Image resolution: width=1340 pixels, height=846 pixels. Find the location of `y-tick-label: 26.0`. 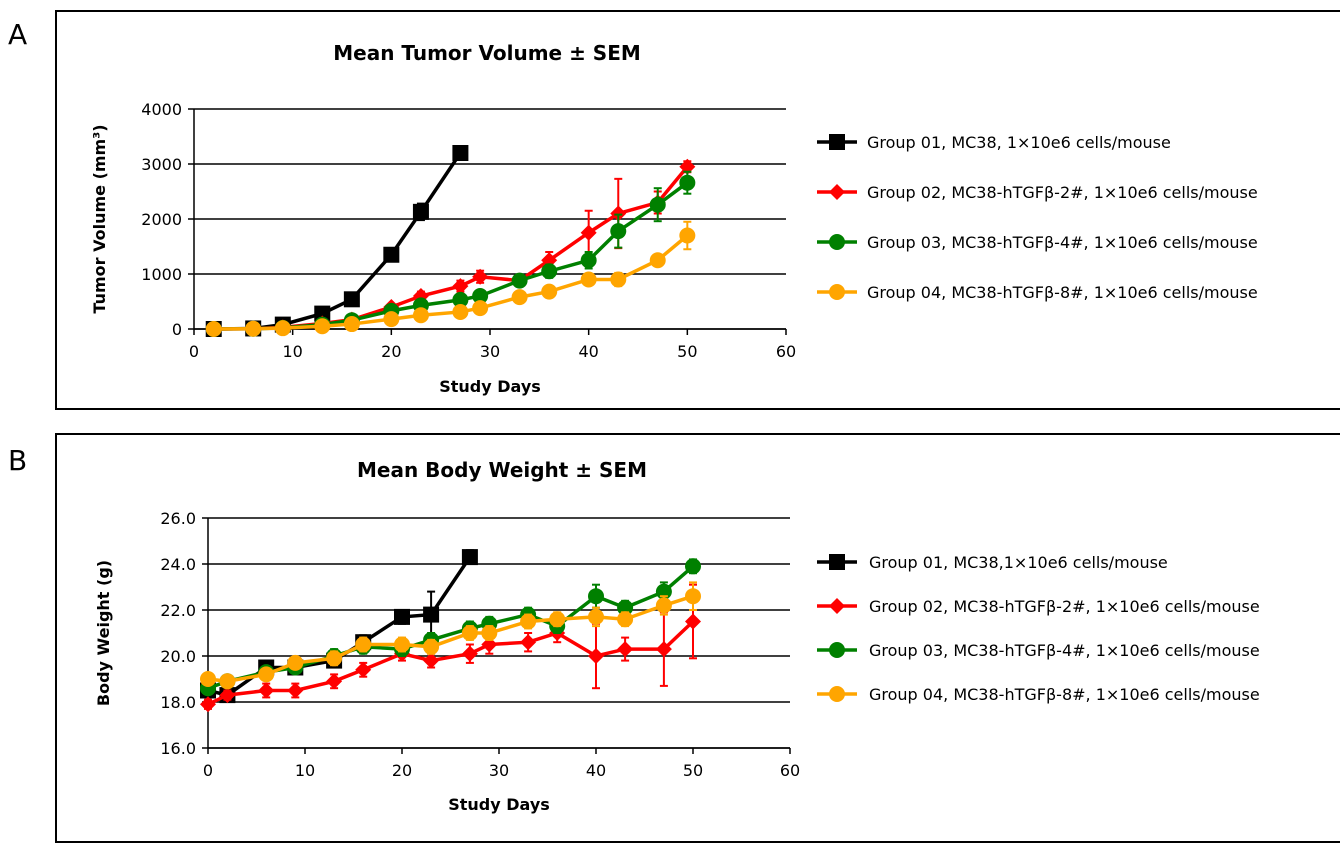

y-tick-label: 26.0 is located at coordinates (178, 518).